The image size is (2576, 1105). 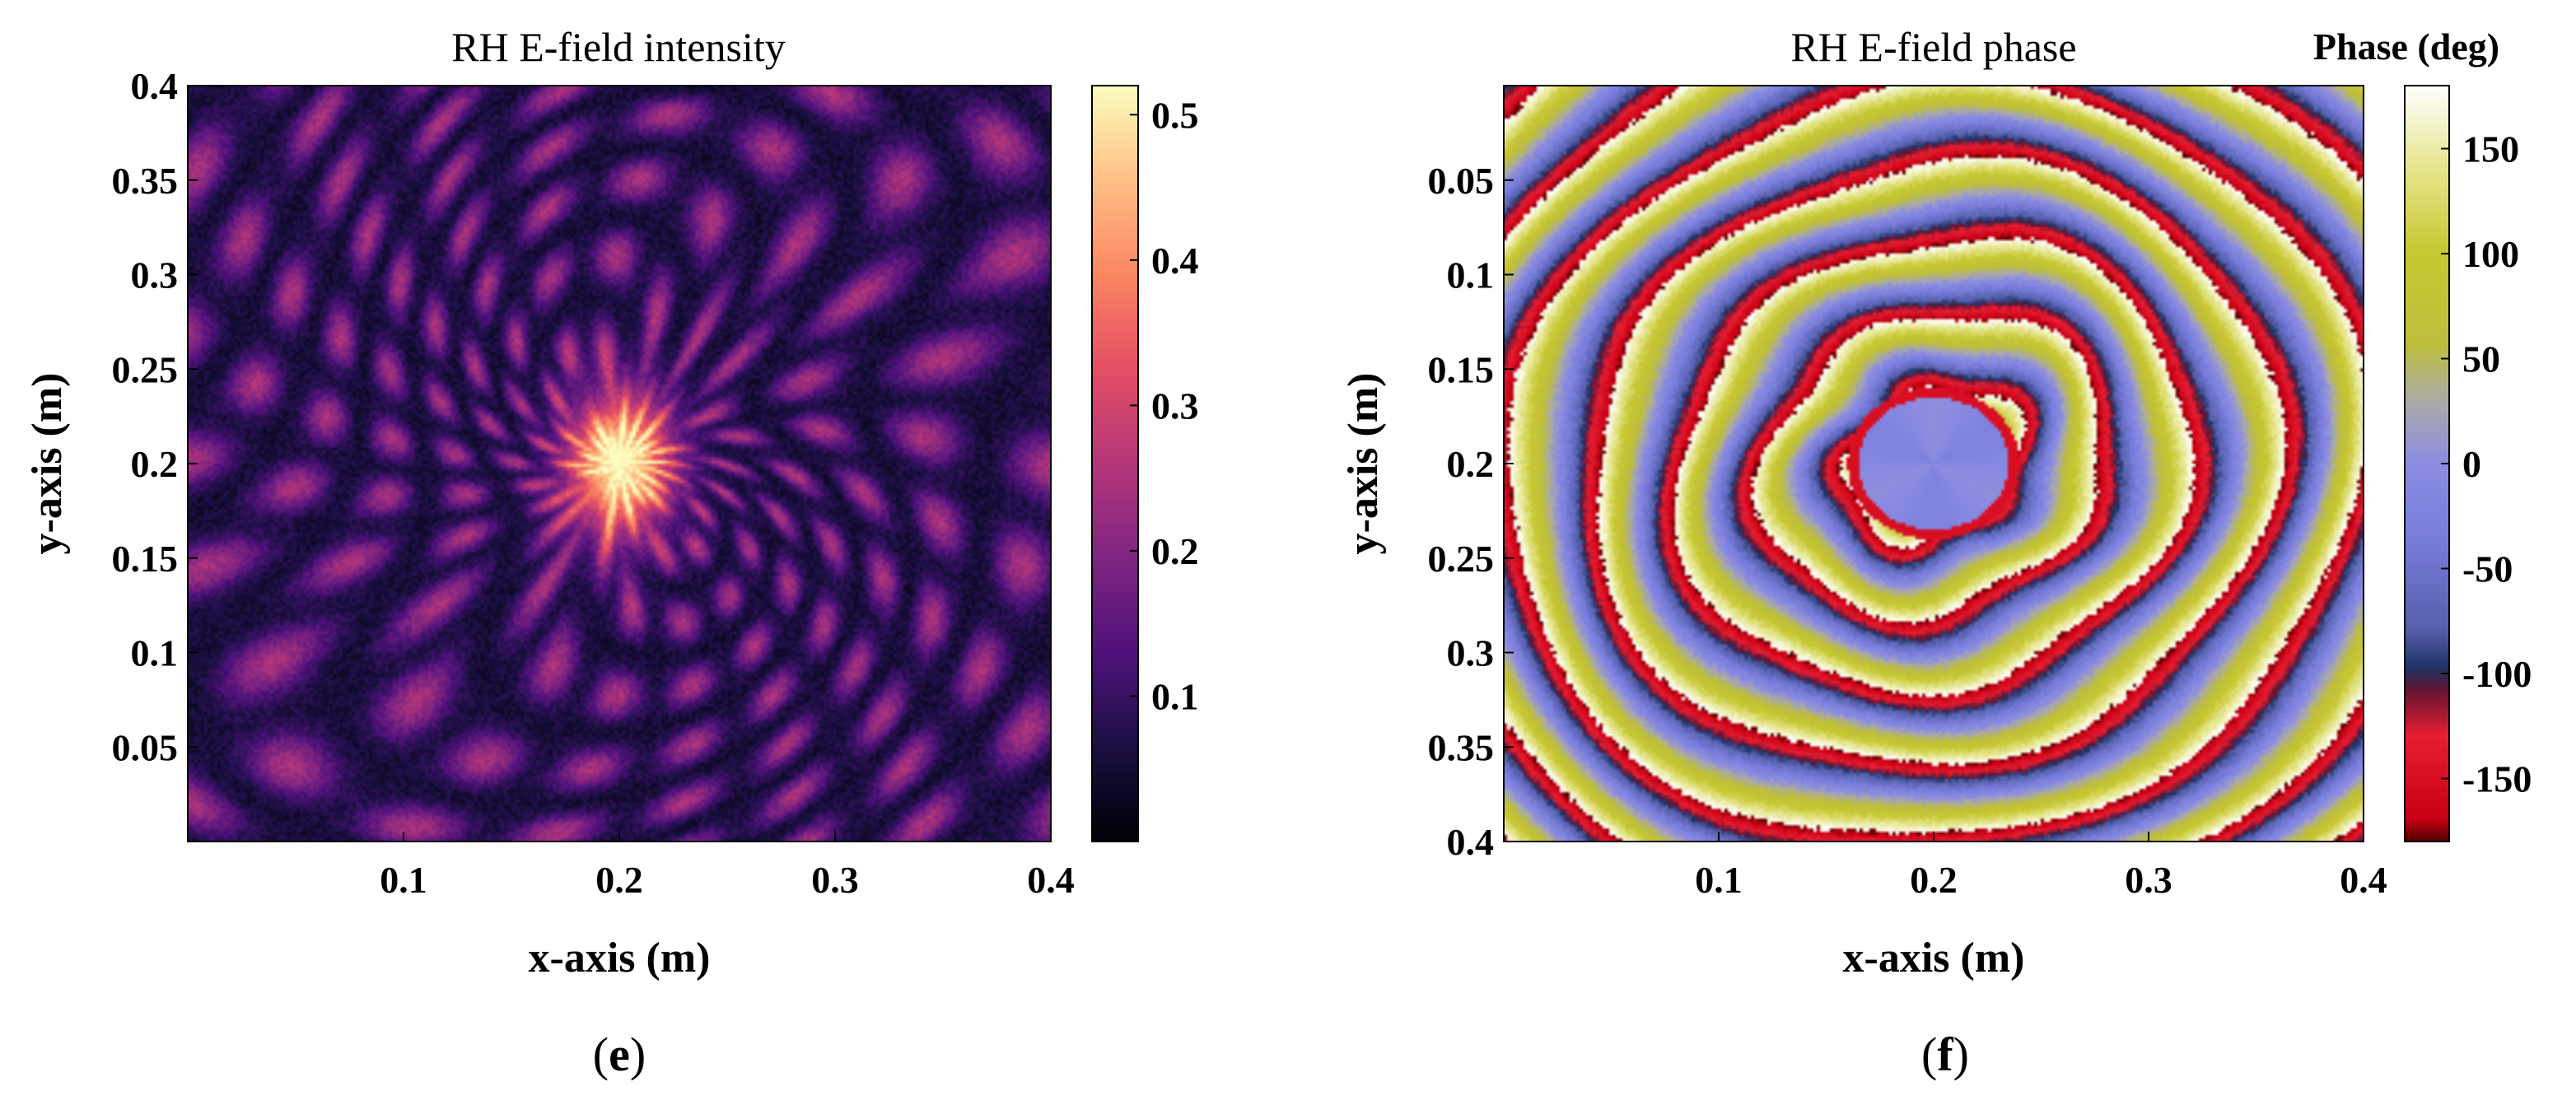 I want to click on panel-f-colorbar-tick-label: 150, so click(x=2490, y=149).